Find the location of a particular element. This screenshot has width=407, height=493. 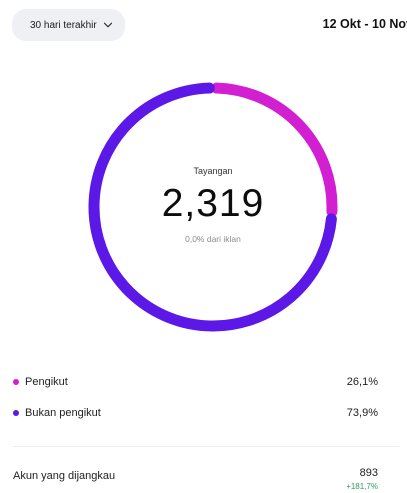

accounts-reached-label: Akun yang dijangkau is located at coordinates (64, 476).